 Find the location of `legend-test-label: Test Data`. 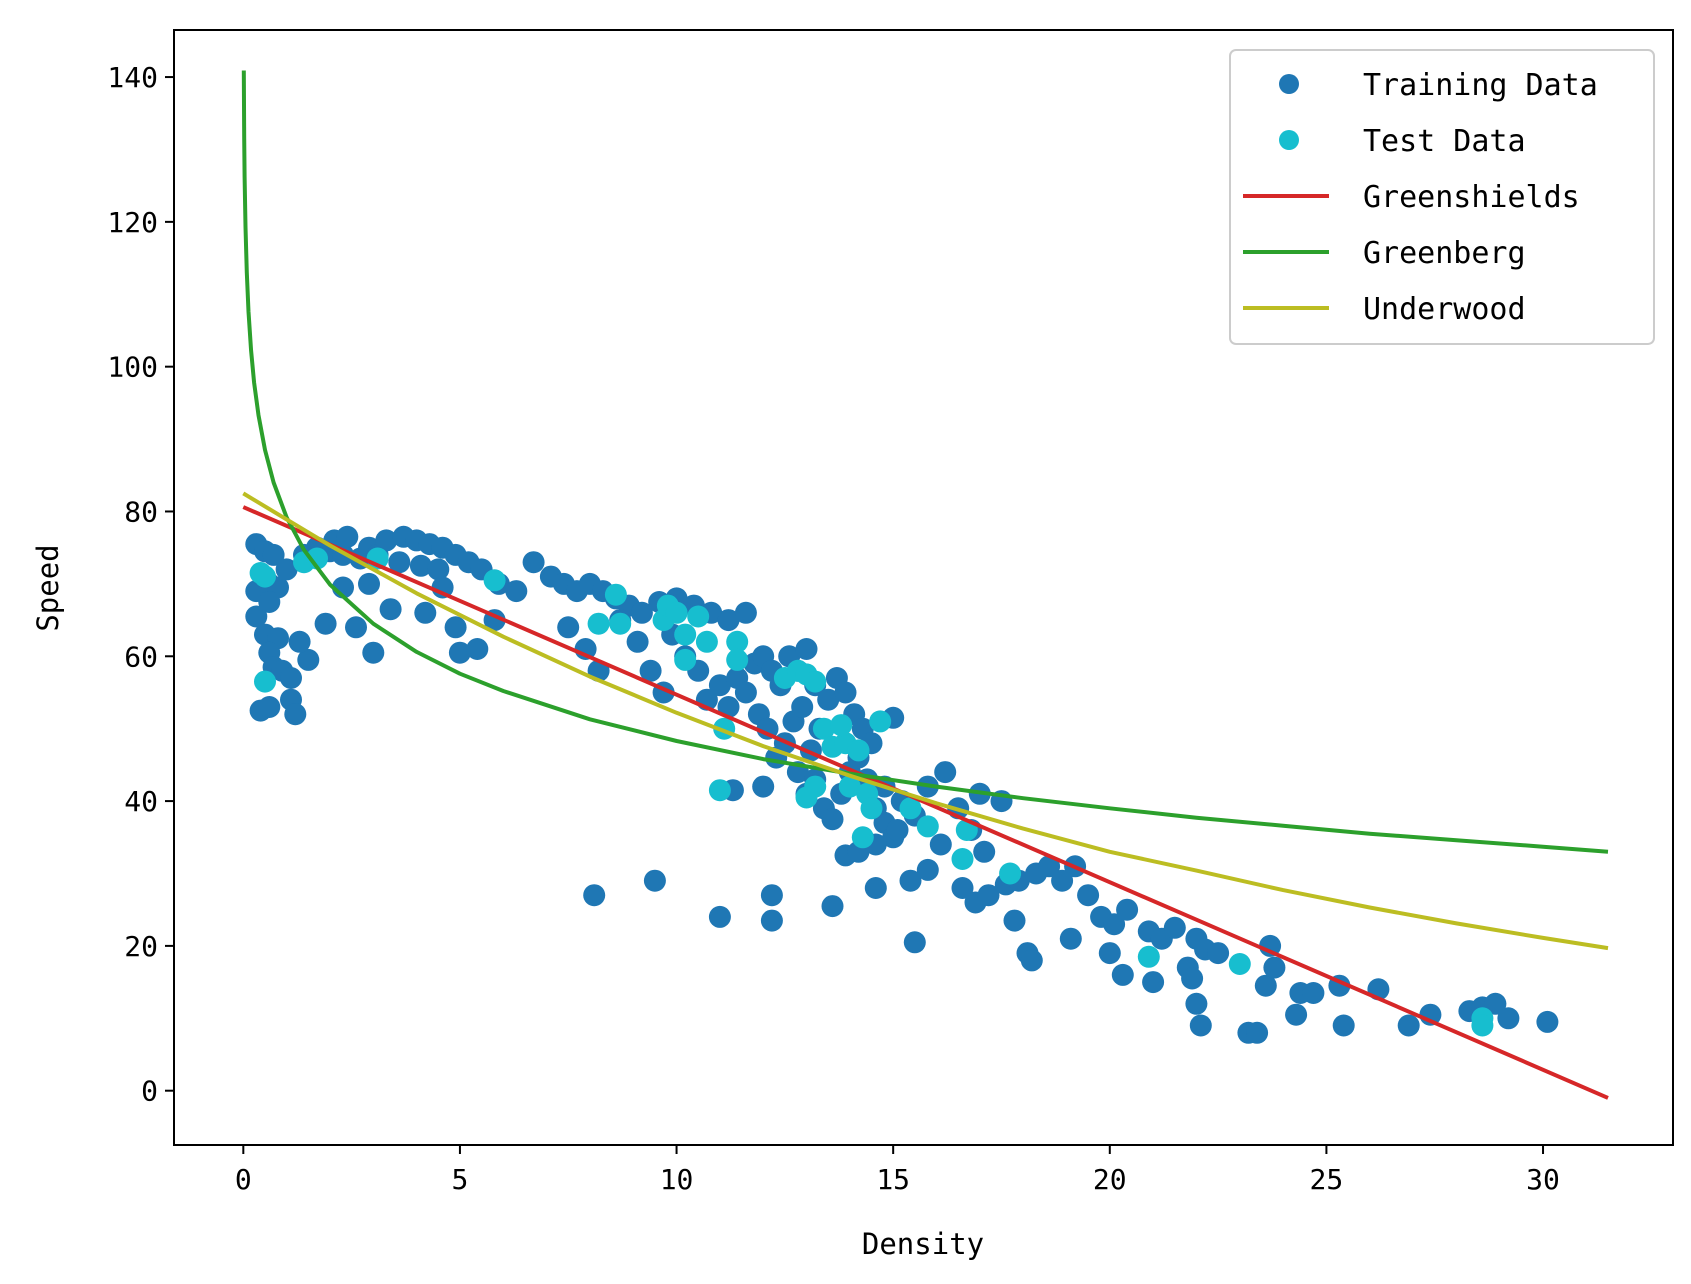

legend-test-label: Test Data is located at coordinates (1444, 141).